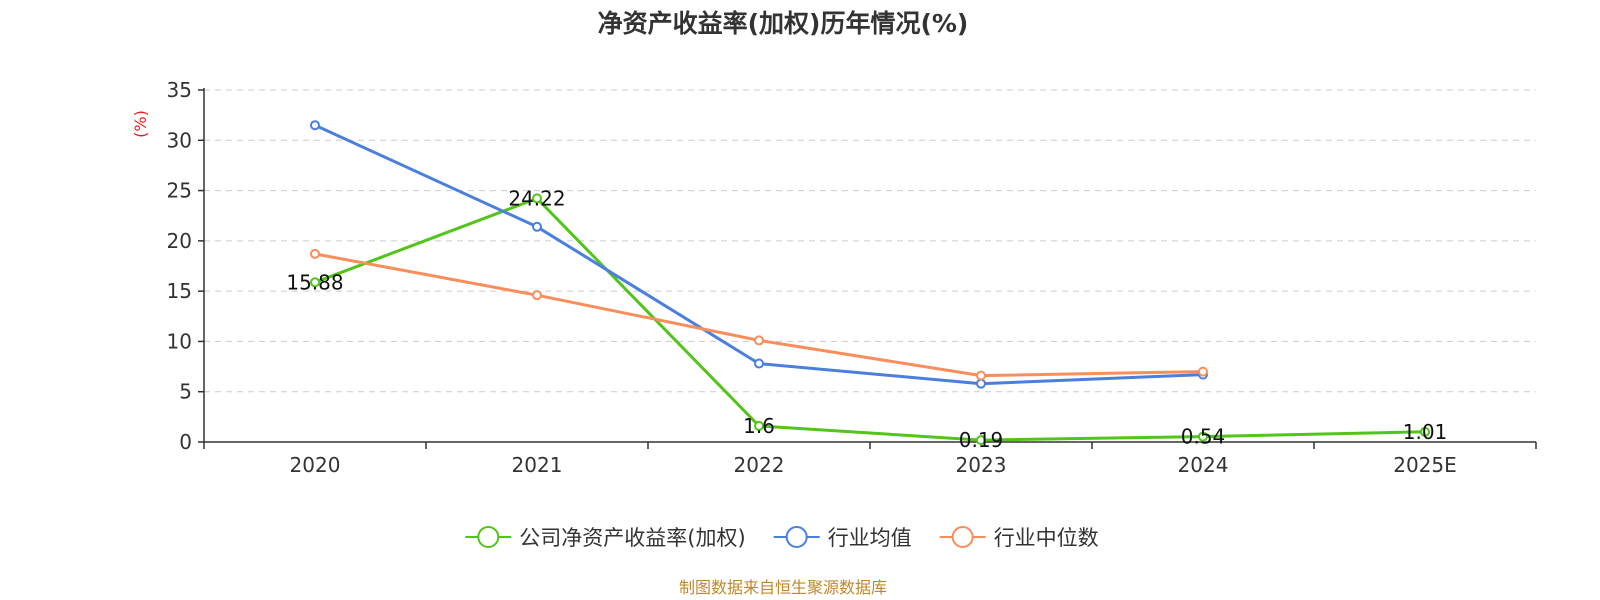 The image size is (1600, 600). What do you see at coordinates (185, 442) in the screenshot?
I see `y-tick-label: 0` at bounding box center [185, 442].